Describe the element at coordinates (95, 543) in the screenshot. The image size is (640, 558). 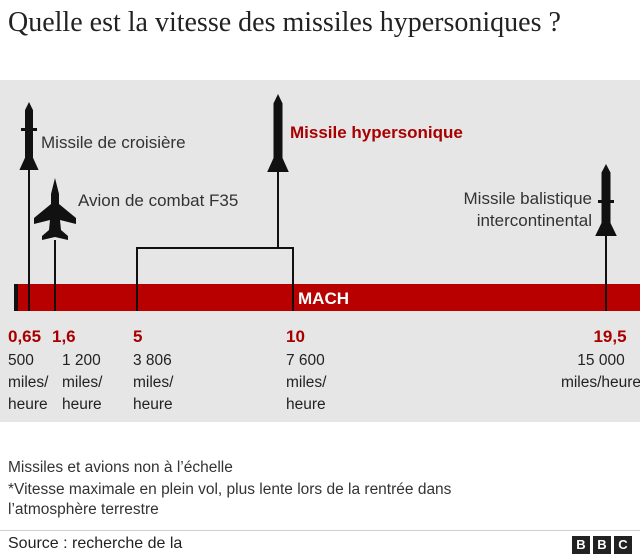
I see `source-text: Source : recherche de la` at that location.